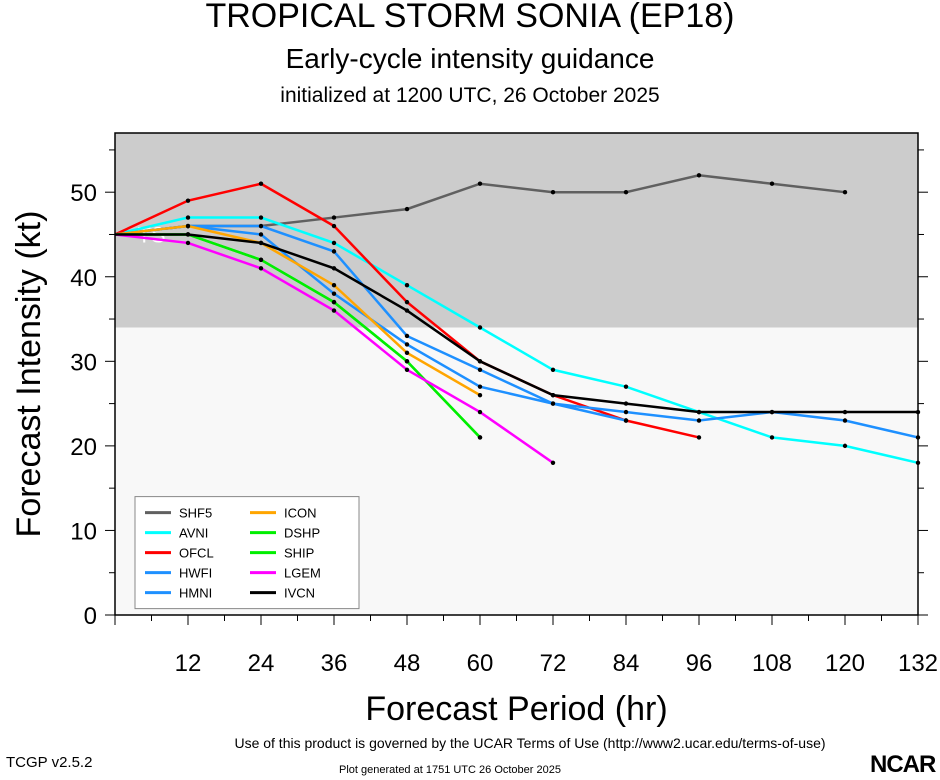 Image resolution: width=940 pixels, height=780 pixels. Describe the element at coordinates (699, 663) in the screenshot. I see `x-tick-label: 96` at that location.